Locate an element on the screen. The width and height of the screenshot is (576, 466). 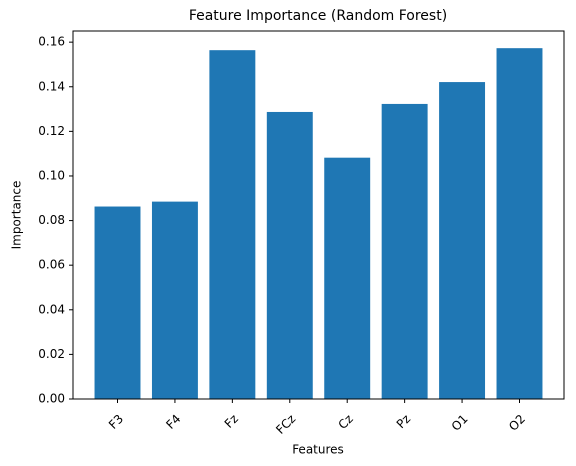
x-tick-label: Pz is located at coordinates (403, 421).